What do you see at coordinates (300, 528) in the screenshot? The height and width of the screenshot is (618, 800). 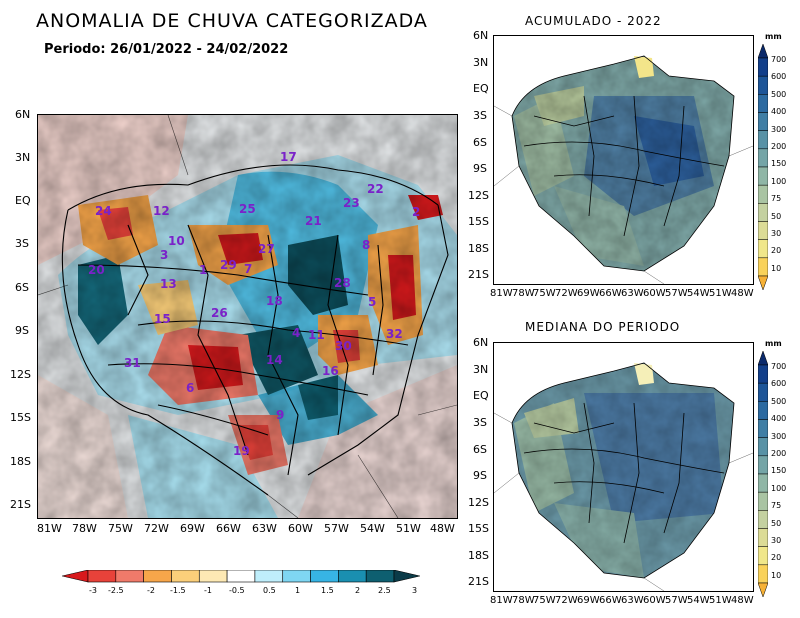 I see `lon-tick: 60W` at bounding box center [300, 528].